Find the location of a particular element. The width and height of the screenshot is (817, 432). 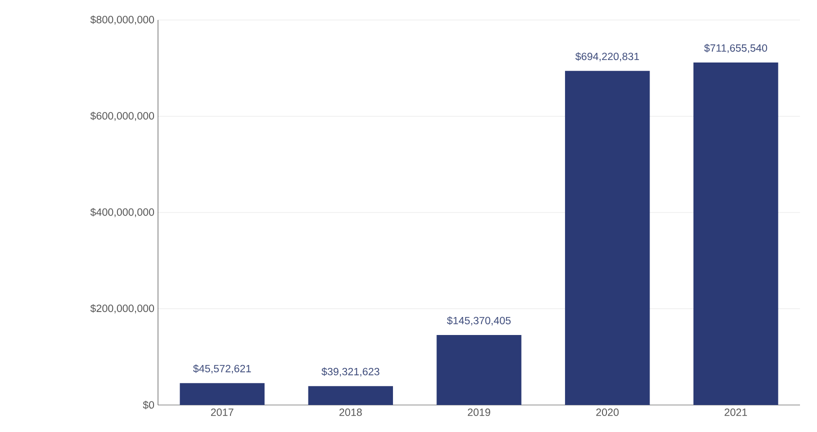

data-label: $694,220,831 is located at coordinates (607, 57).